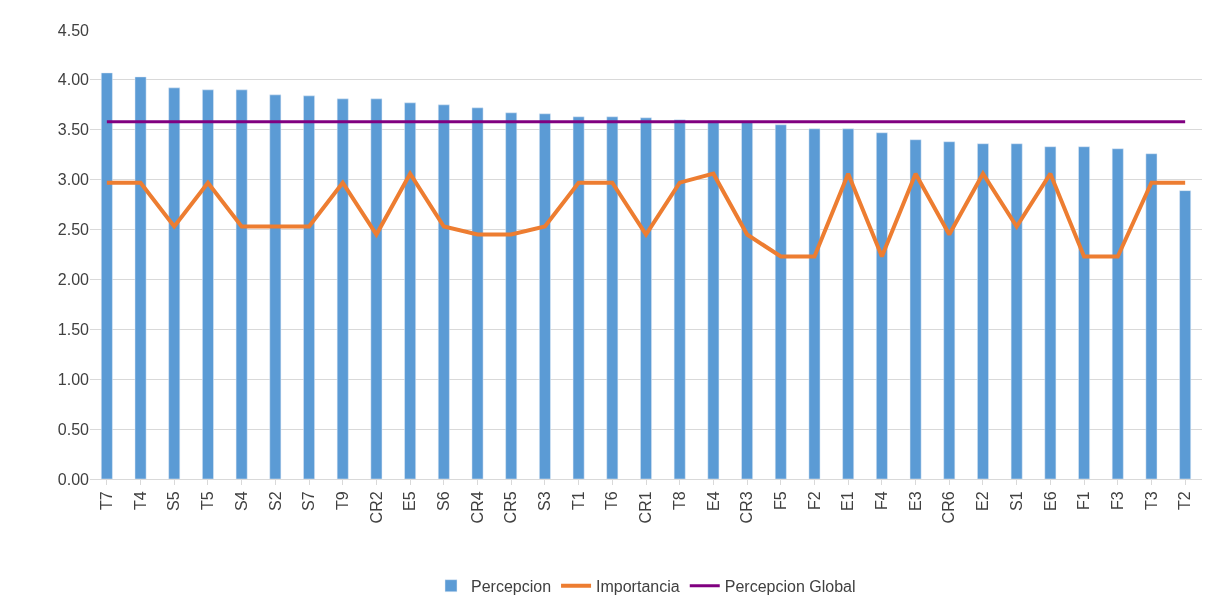  I want to click on legend-label: Percepcion Global, so click(790, 586).